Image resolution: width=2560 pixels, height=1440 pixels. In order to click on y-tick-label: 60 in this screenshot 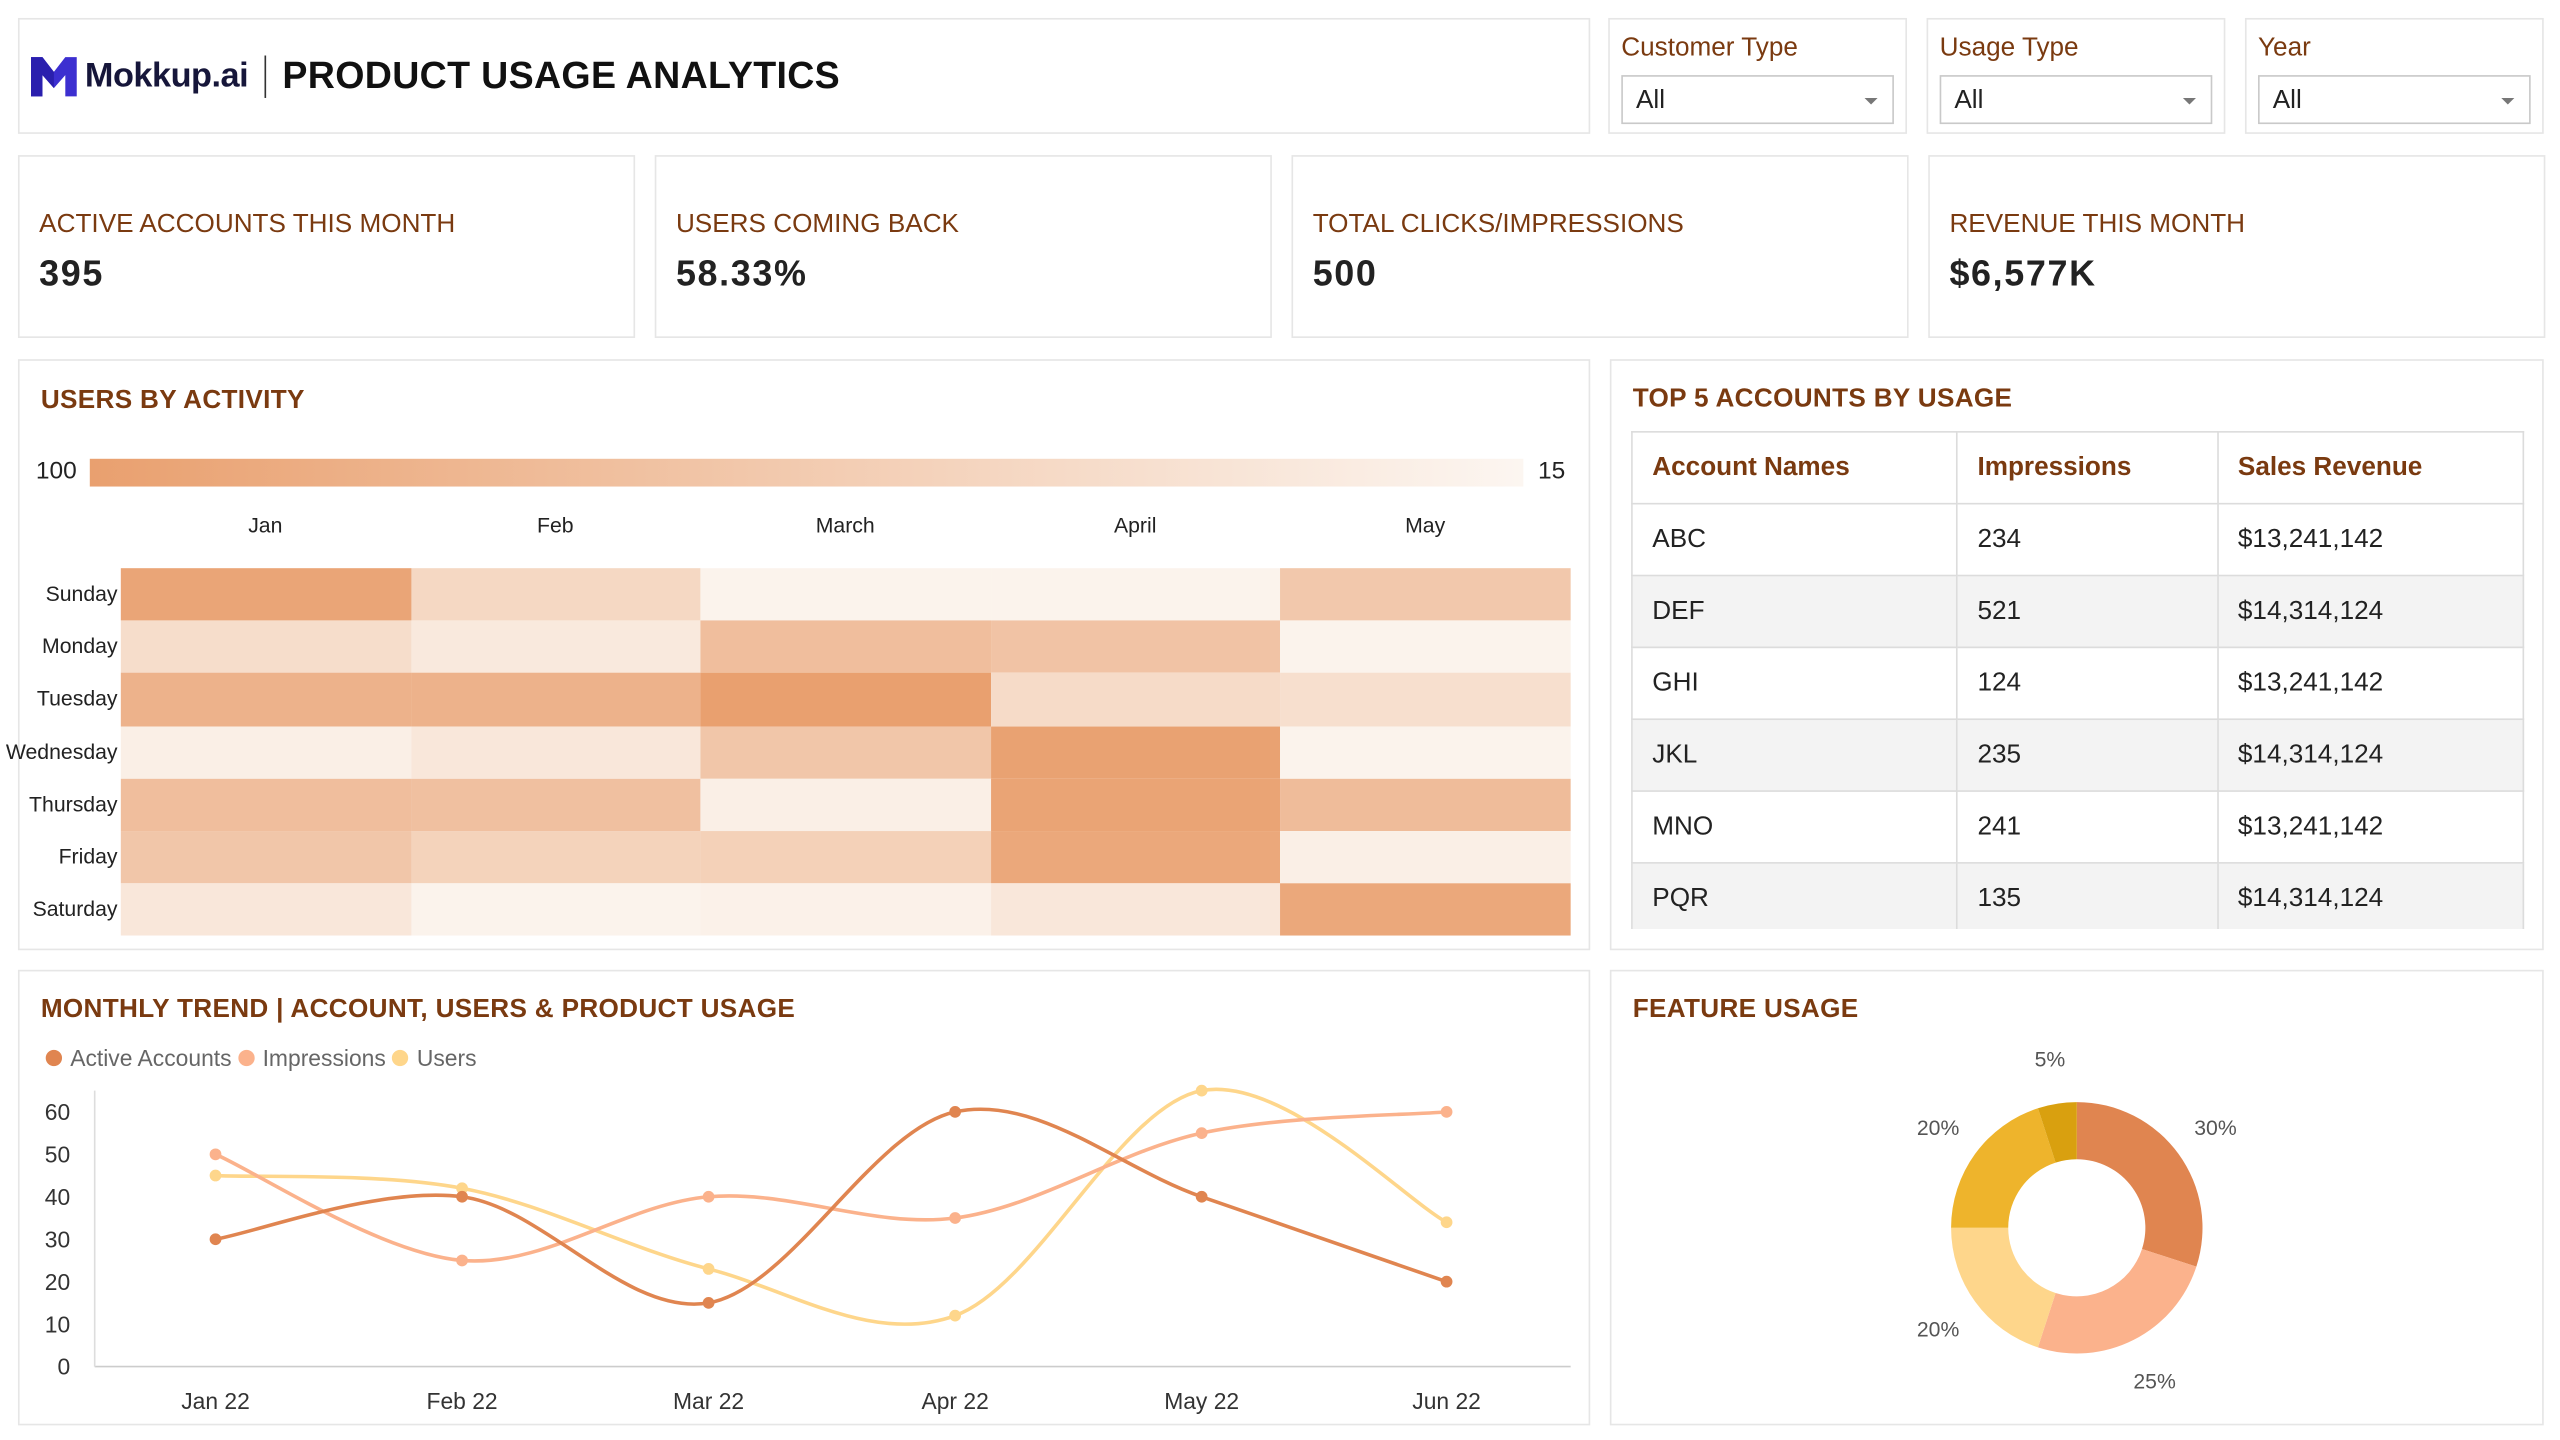, I will do `click(57, 1112)`.